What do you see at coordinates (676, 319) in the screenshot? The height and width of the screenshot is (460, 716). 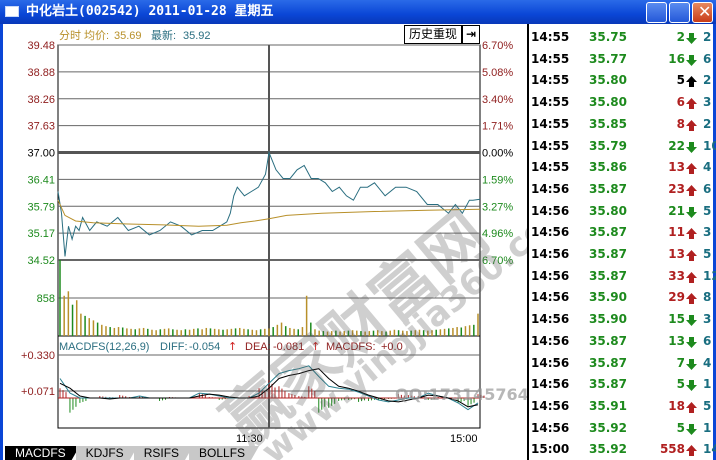 I see `tick-volume: 15` at bounding box center [676, 319].